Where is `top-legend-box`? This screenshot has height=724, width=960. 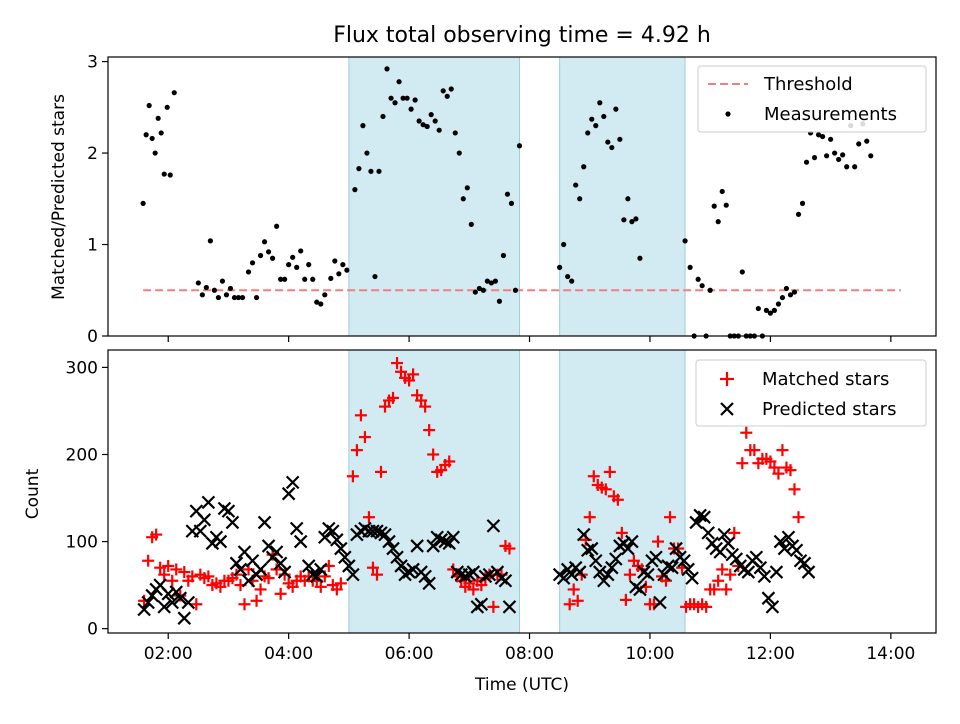 top-legend-box is located at coordinates (812, 99).